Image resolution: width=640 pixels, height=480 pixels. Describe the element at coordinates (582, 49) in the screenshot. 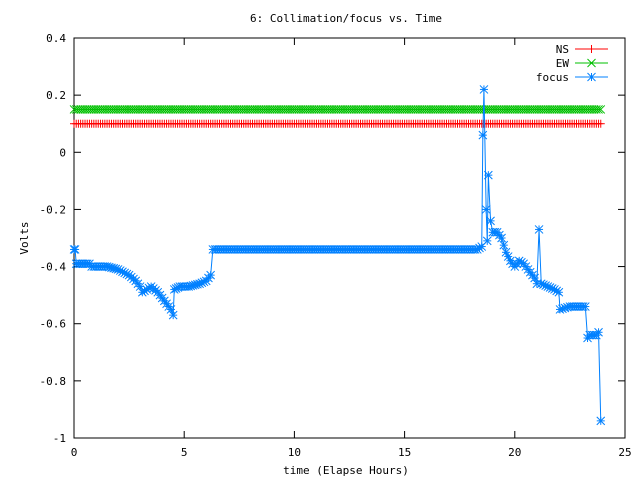

I see `legend-item: NS` at that location.